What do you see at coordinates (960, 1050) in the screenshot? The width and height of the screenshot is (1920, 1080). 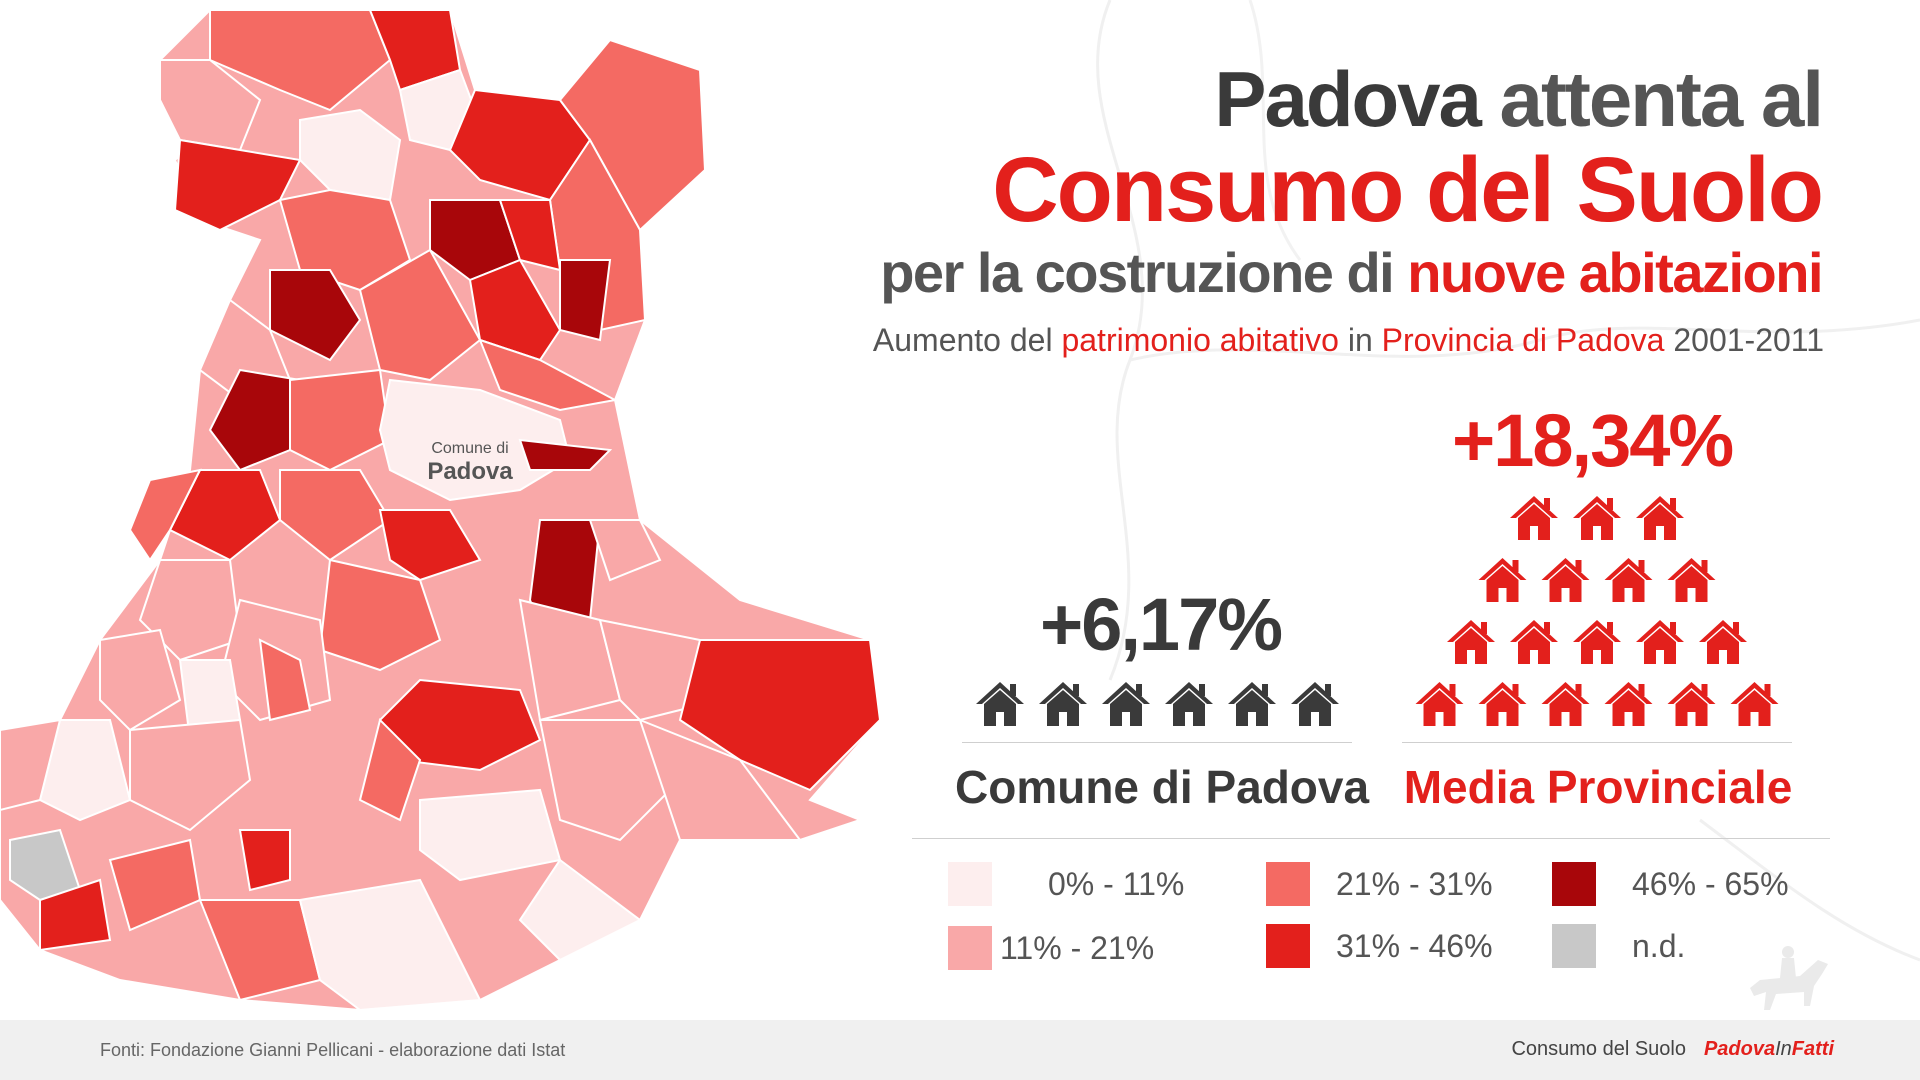 I see `footer-bar` at bounding box center [960, 1050].